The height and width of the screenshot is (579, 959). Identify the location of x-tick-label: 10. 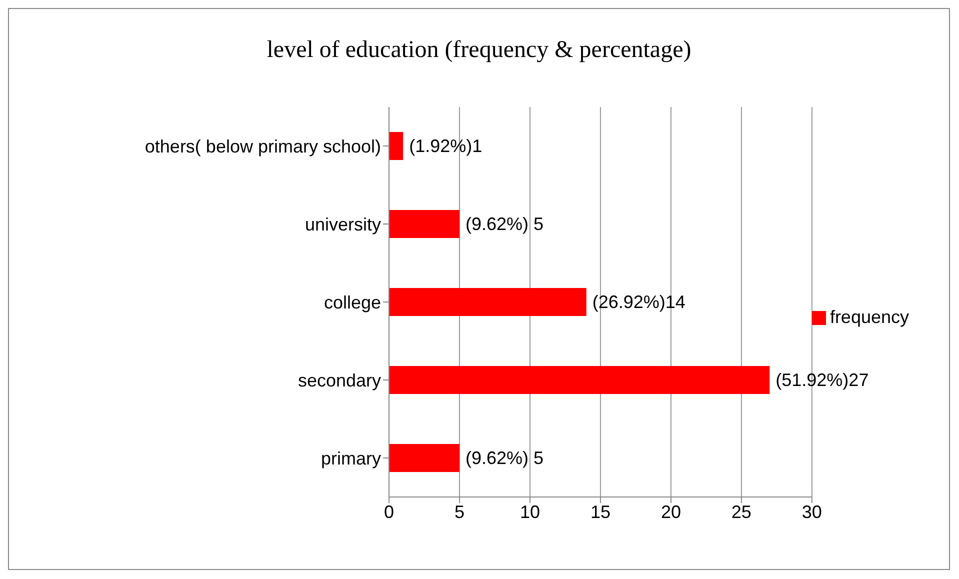
(530, 512).